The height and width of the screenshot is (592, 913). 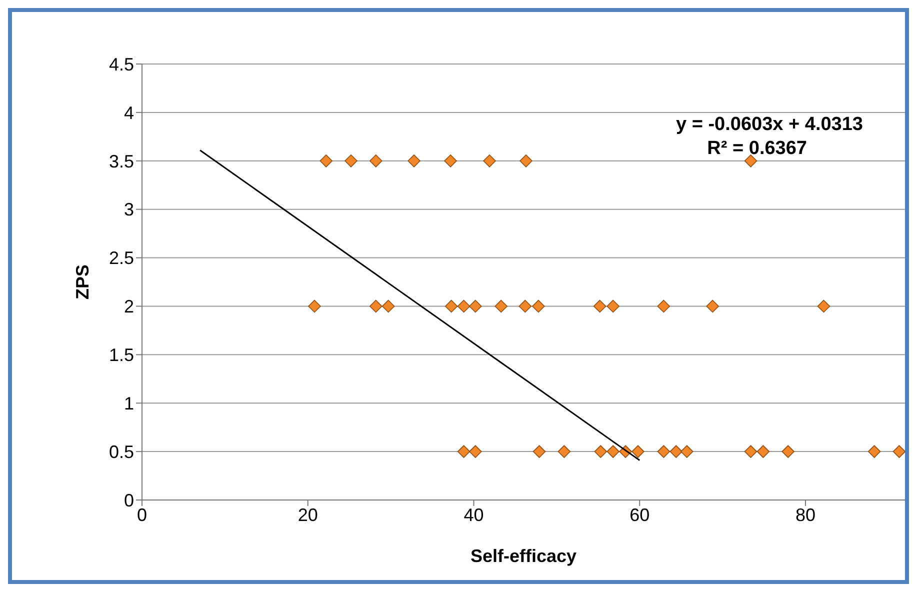 I want to click on y-tick-label: 2.5, so click(x=121, y=258).